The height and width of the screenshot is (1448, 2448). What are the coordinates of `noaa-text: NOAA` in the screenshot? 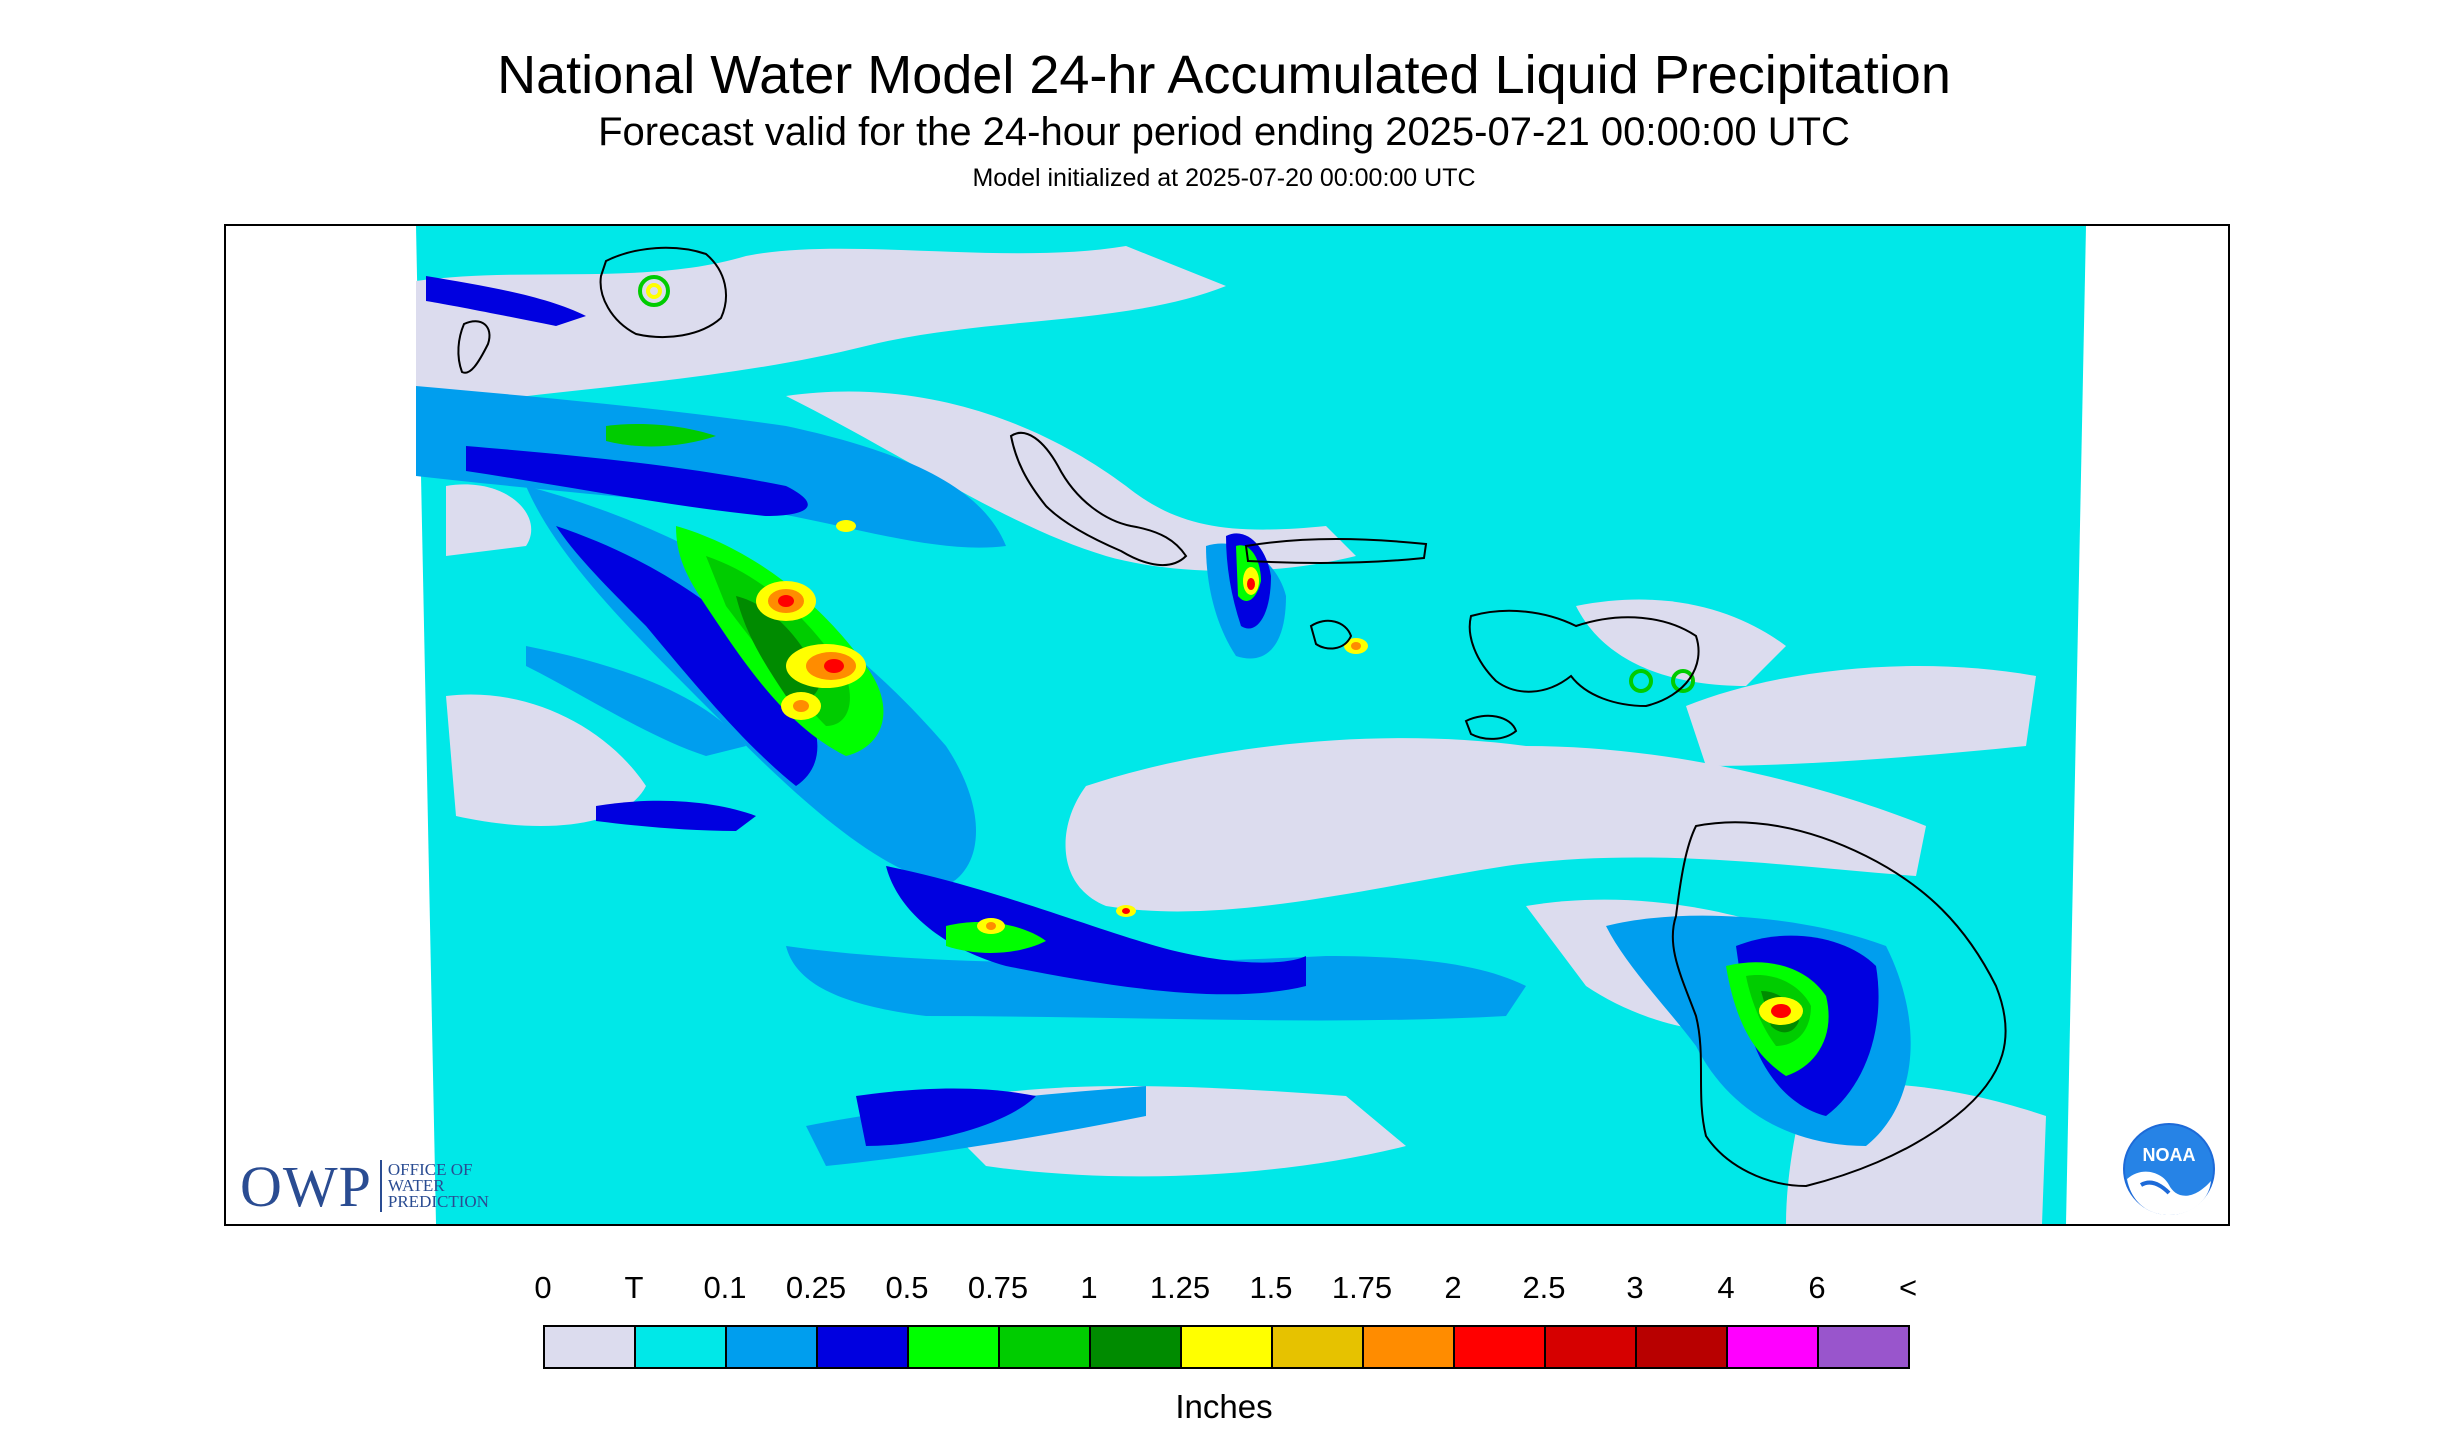 It's located at (2169, 1155).